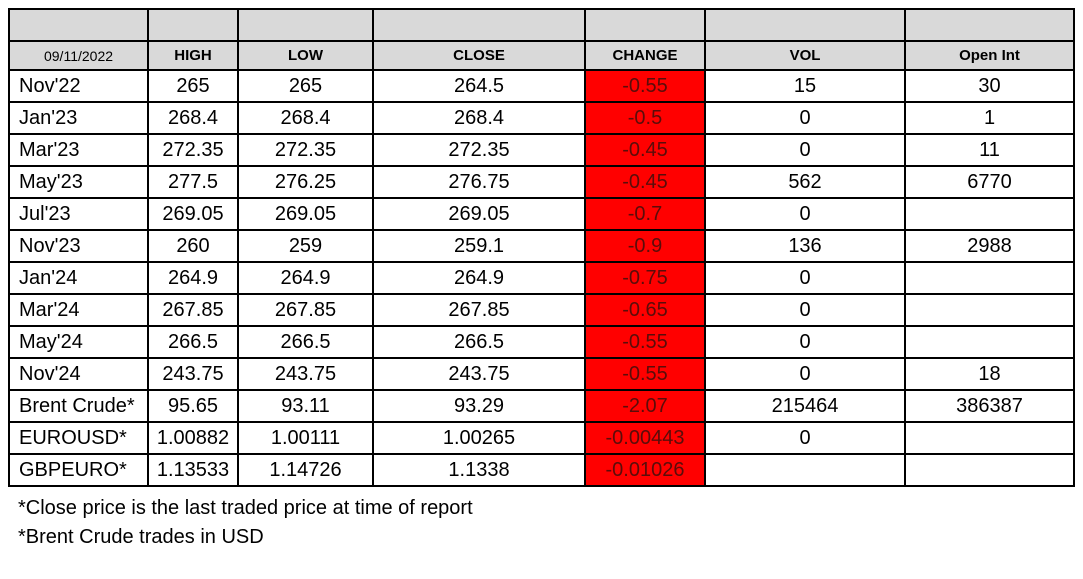 Image resolution: width=1083 pixels, height=579 pixels. Describe the element at coordinates (479, 278) in the screenshot. I see `close-value: 264.9` at that location.